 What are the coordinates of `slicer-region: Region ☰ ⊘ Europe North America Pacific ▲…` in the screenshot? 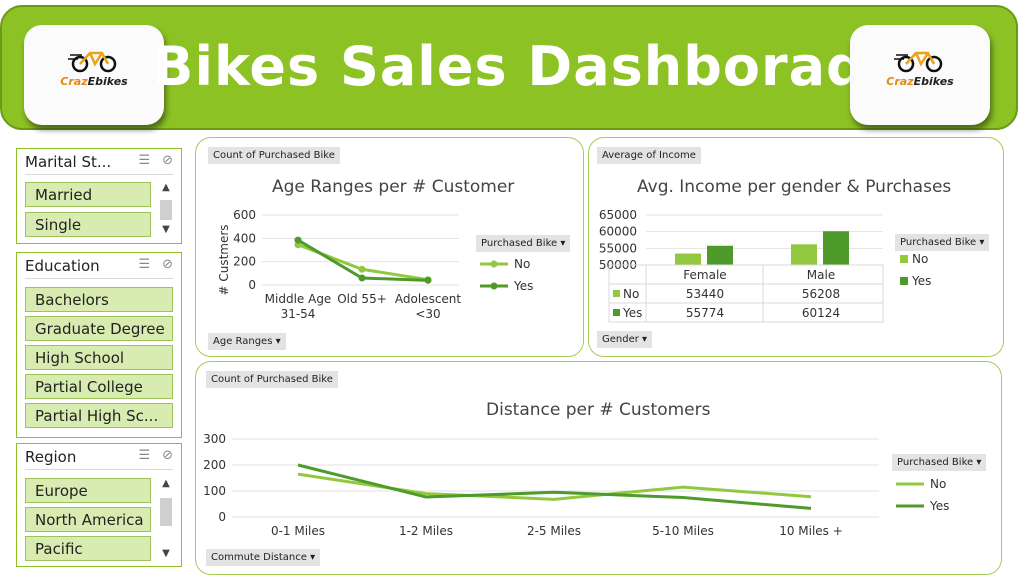 It's located at (99, 505).